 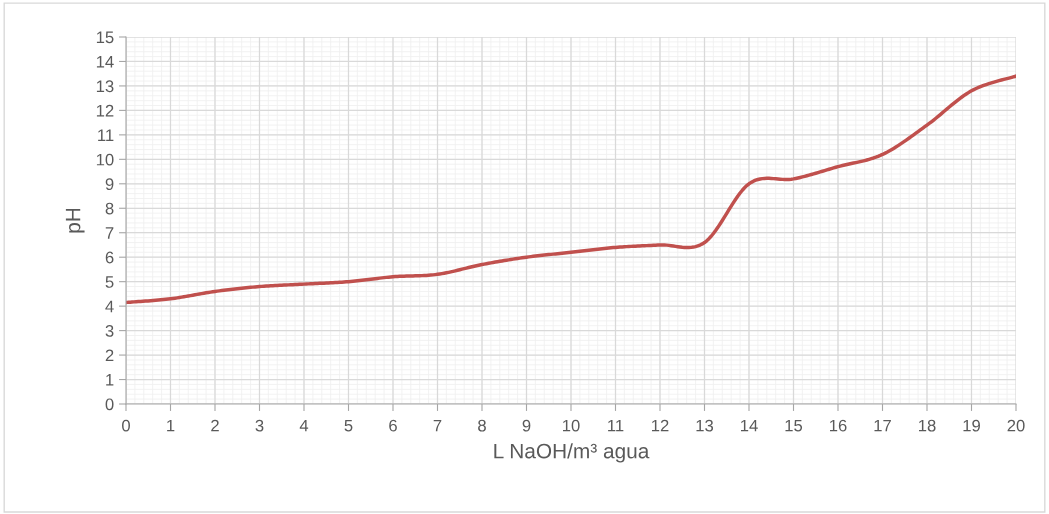 I want to click on x-tick-label: 0, so click(x=126, y=425).